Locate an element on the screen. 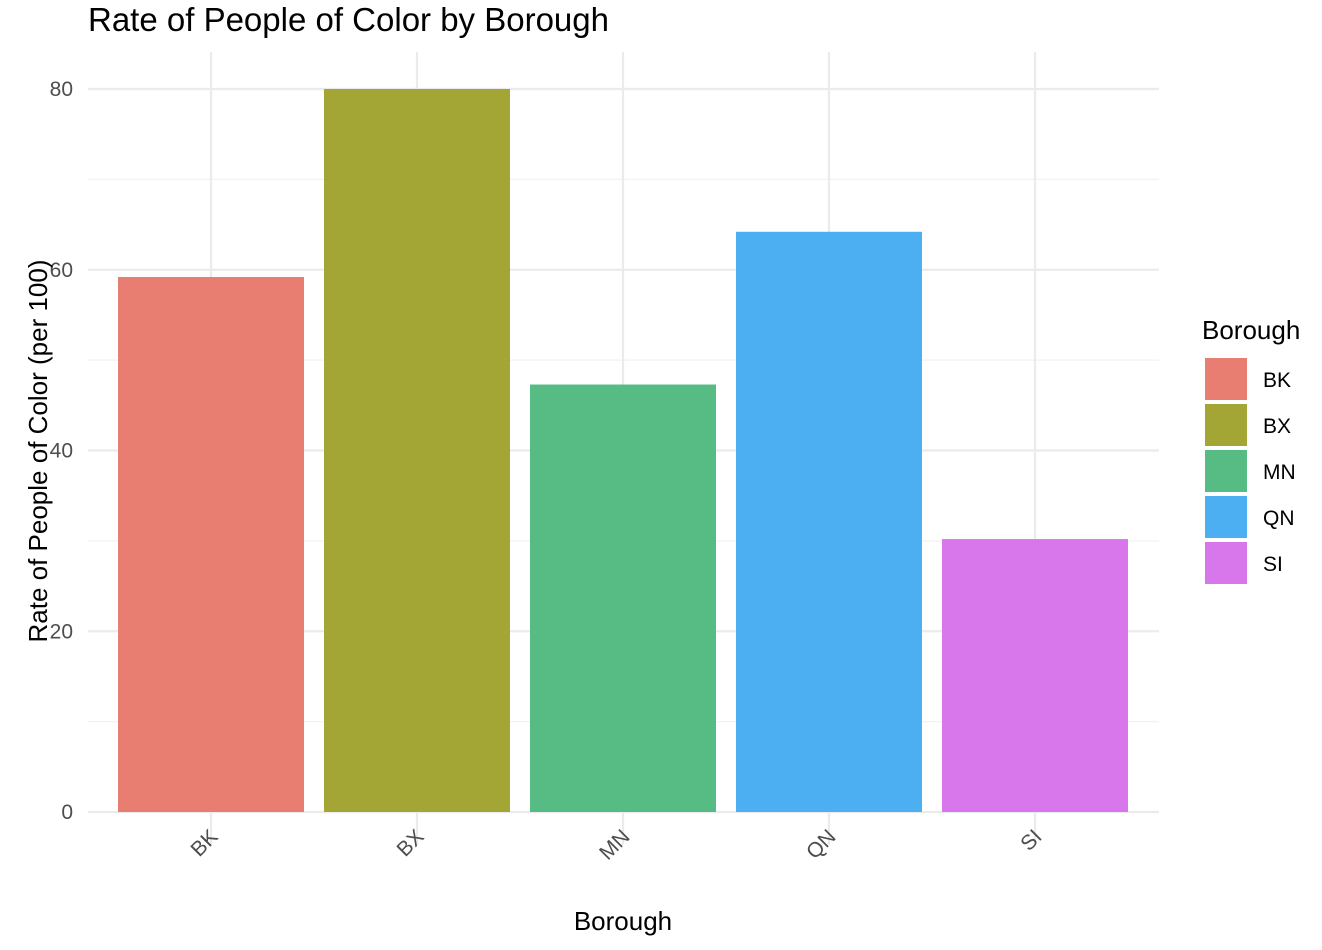  x-axis-ticks: BK BX MN QN SI is located at coordinates (616, 844).